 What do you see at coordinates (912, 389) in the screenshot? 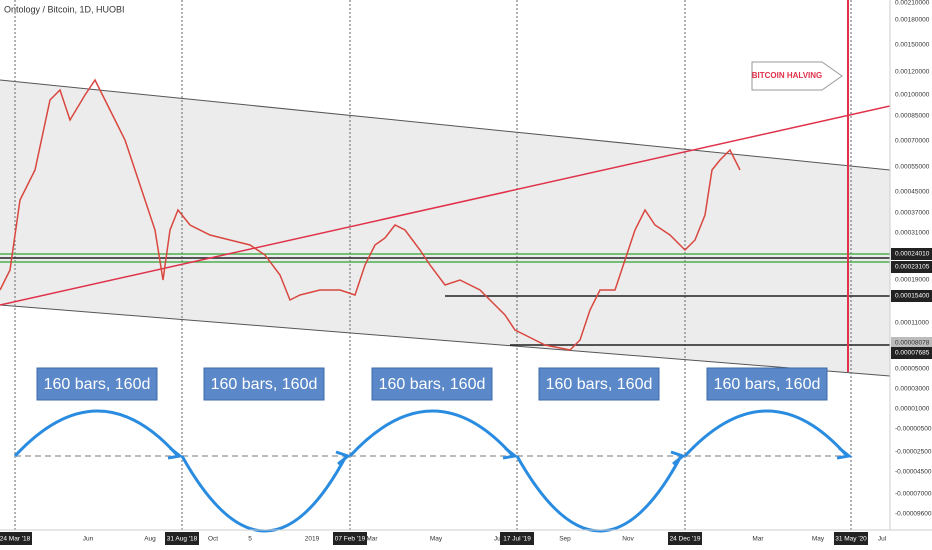
I see `price-label: 0.00003000` at bounding box center [912, 389].